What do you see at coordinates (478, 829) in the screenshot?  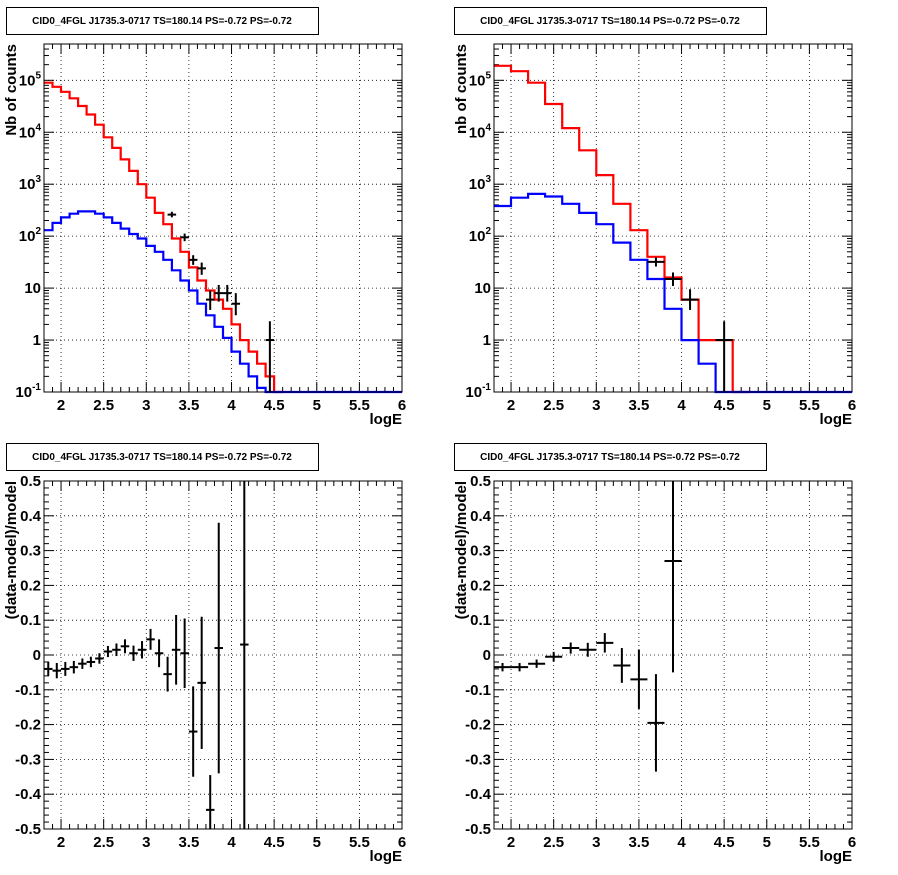 I see `y-tick-label: -0.5` at bounding box center [478, 829].